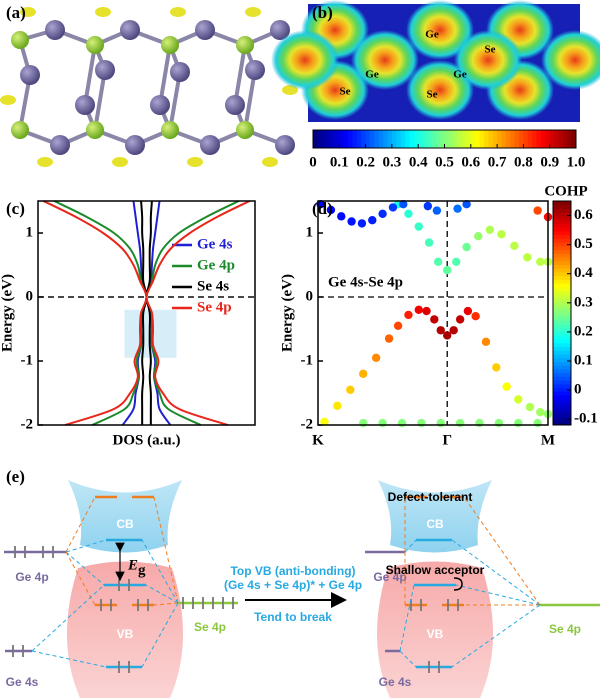 The width and height of the screenshot is (600, 698). What do you see at coordinates (149, 313) in the screenshot?
I see `dos-curve` at bounding box center [149, 313].